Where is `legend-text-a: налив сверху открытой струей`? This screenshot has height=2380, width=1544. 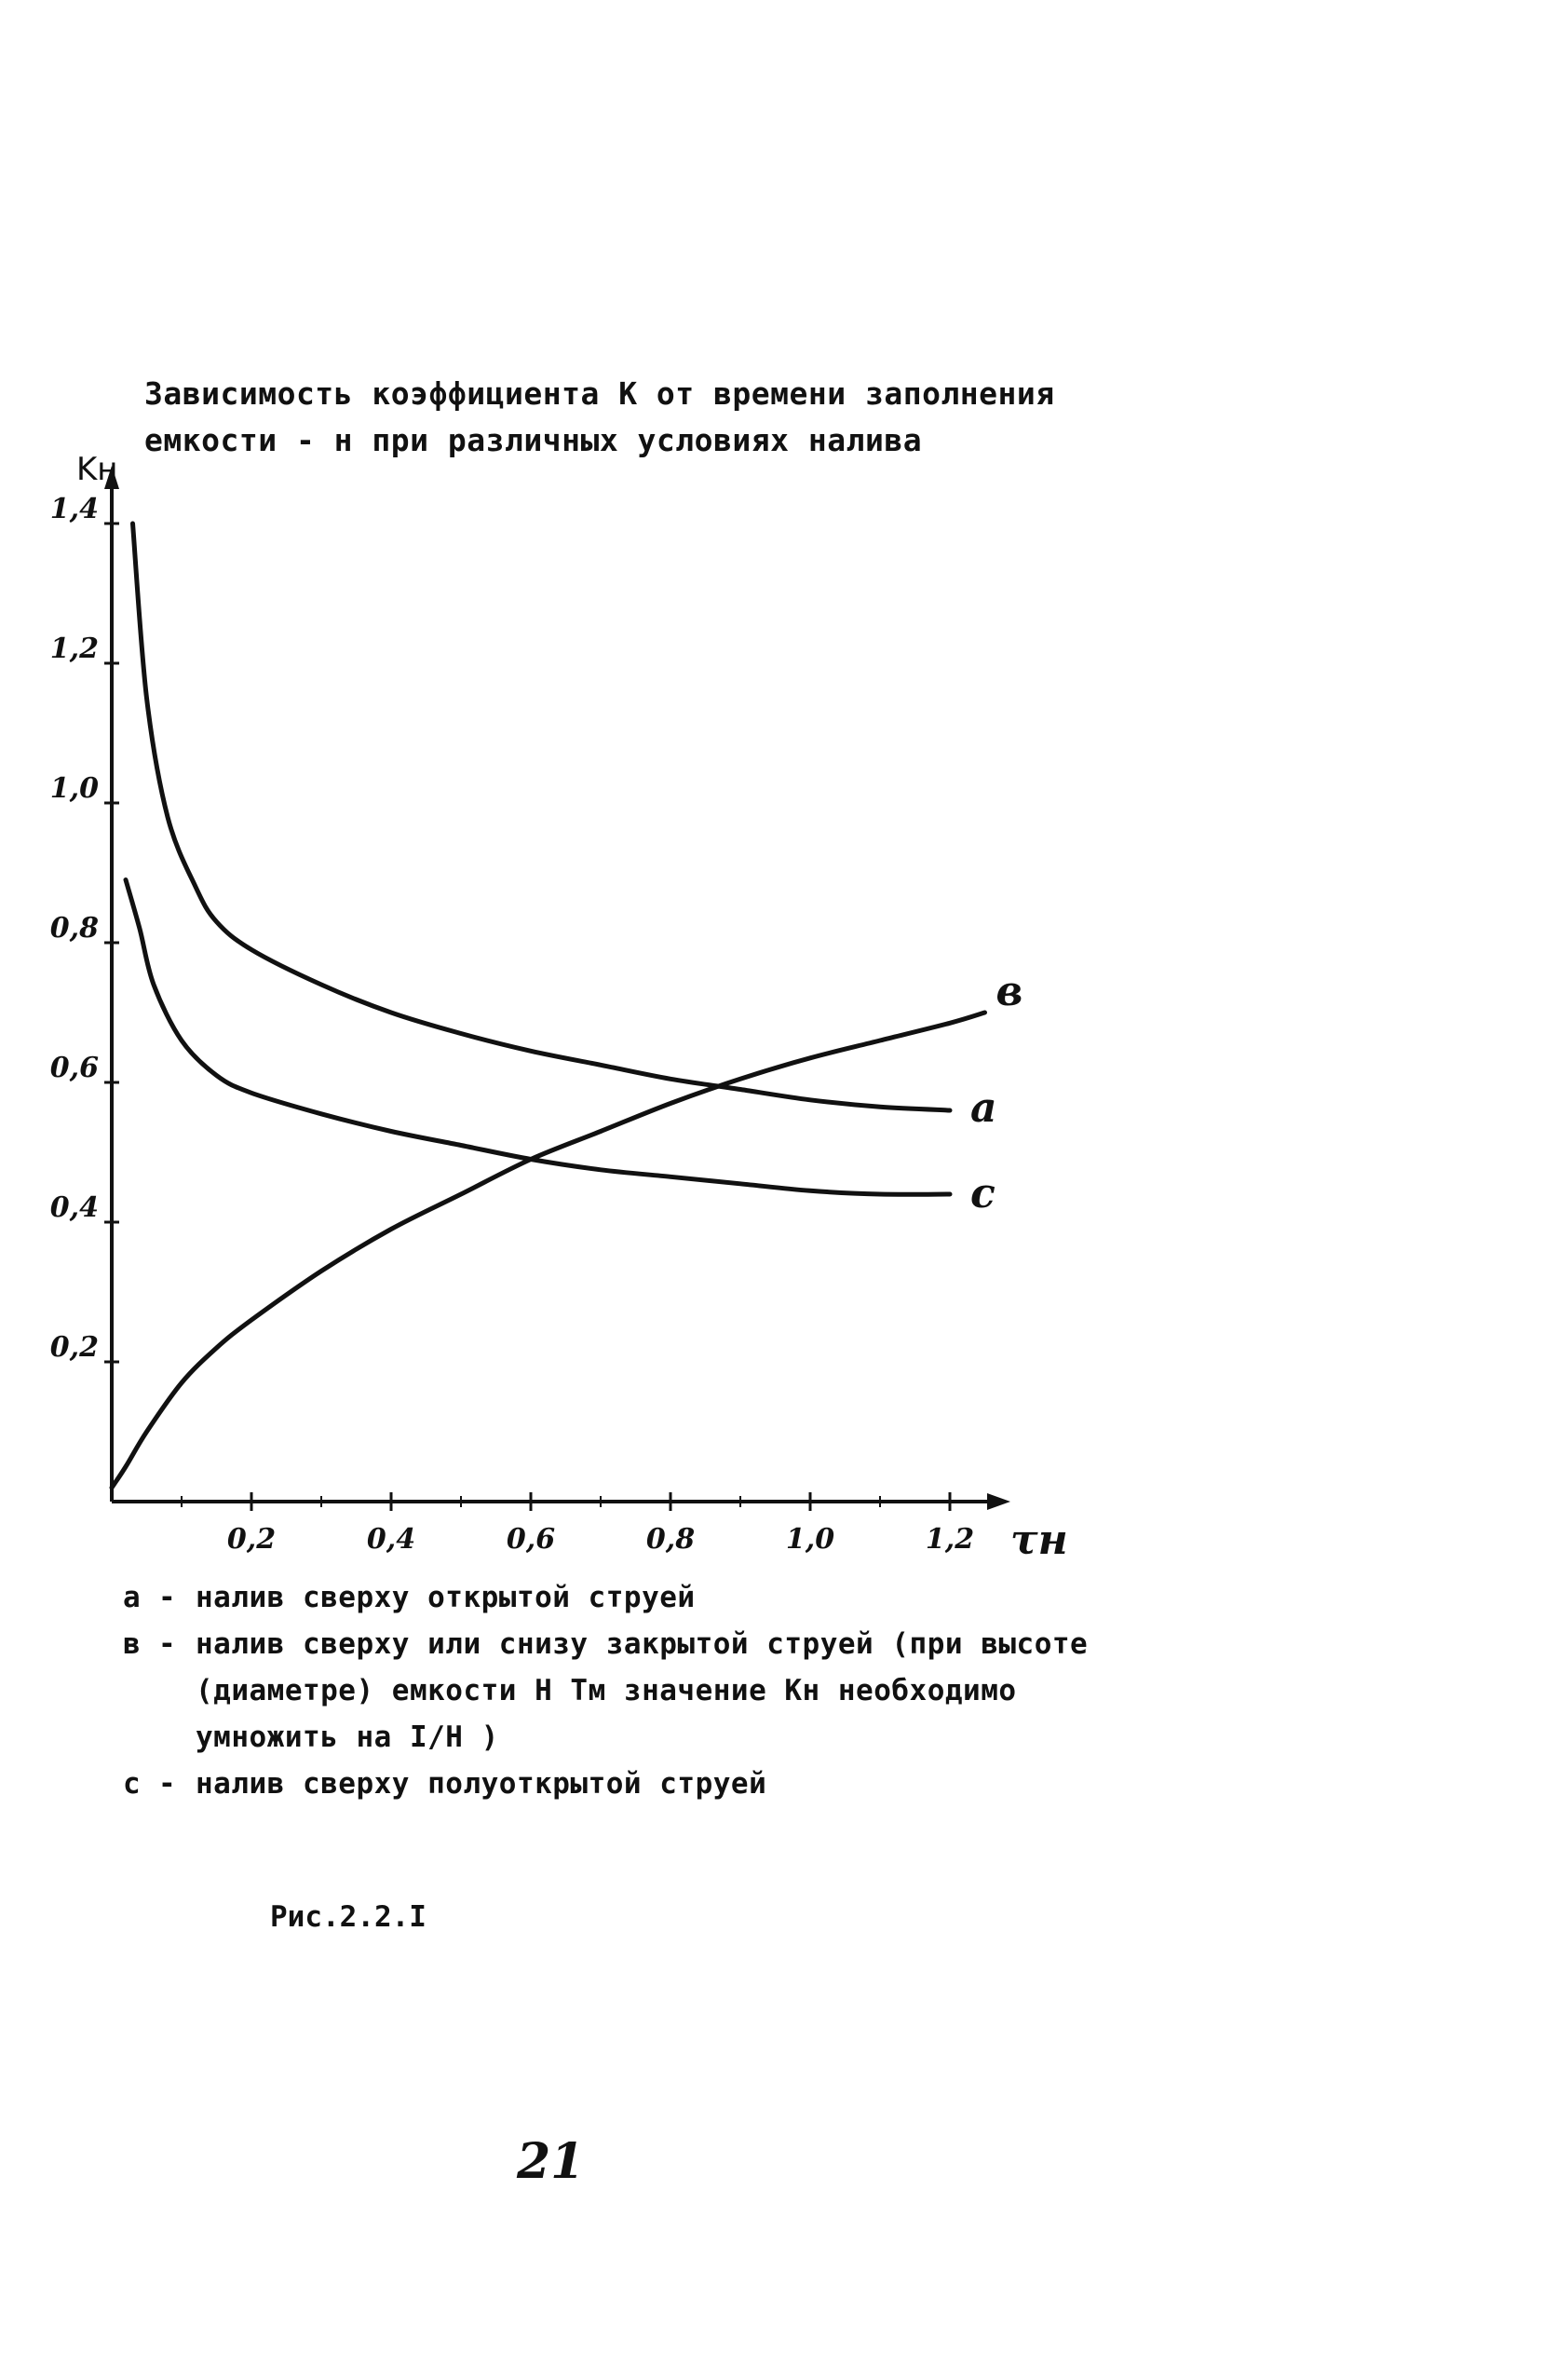 legend-text-a: налив сверху открытой струей is located at coordinates (446, 1597).